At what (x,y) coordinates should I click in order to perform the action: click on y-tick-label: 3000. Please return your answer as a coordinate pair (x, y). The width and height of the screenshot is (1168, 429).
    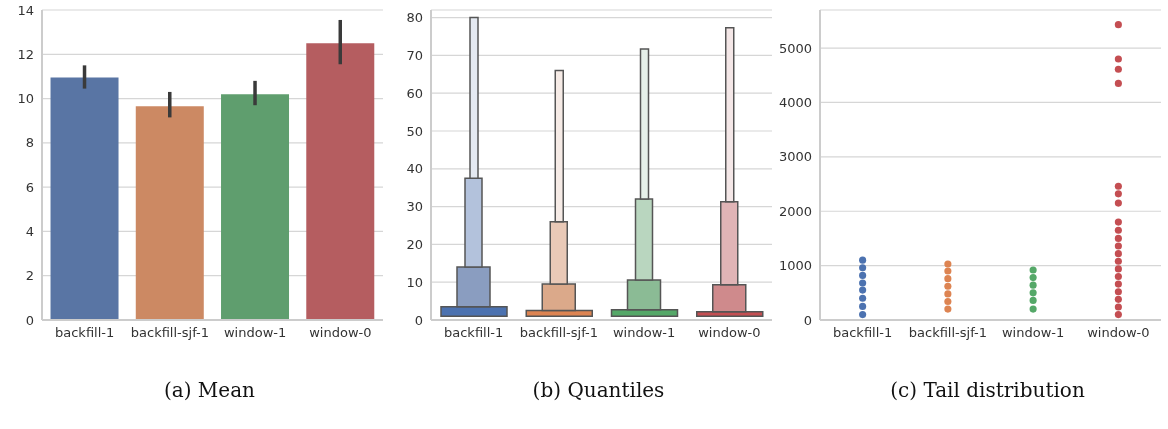
    Looking at the image, I should click on (795, 157).